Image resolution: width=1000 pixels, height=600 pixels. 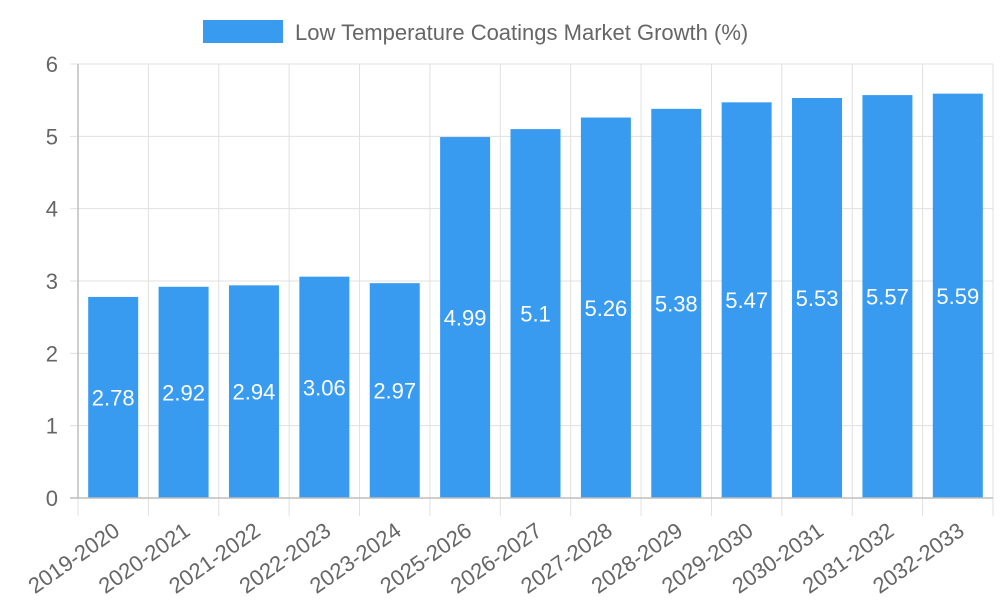 What do you see at coordinates (52, 209) in the screenshot?
I see `y-tick-label: 4` at bounding box center [52, 209].